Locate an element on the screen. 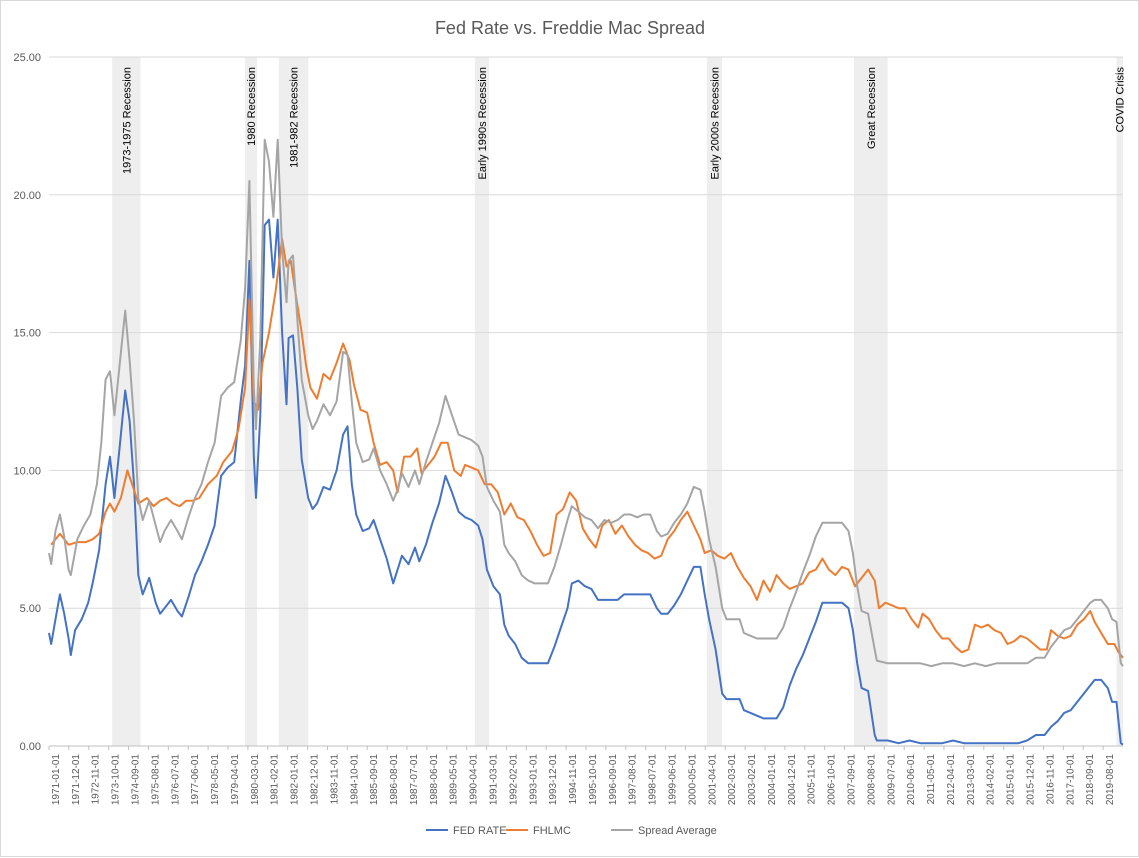 This screenshot has width=1139, height=858. x-tick-label: 2001-04-01 is located at coordinates (712, 780).